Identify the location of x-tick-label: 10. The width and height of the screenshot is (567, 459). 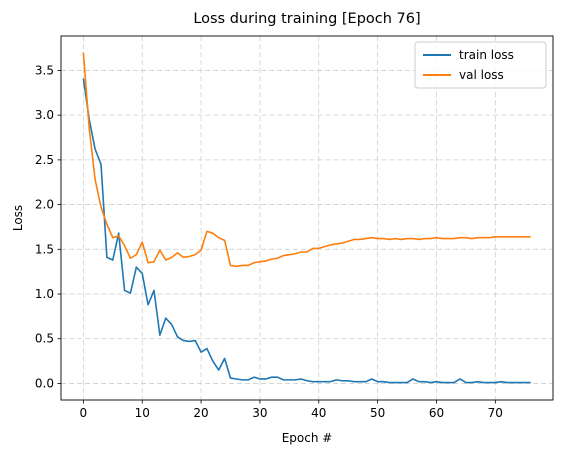
(142, 413).